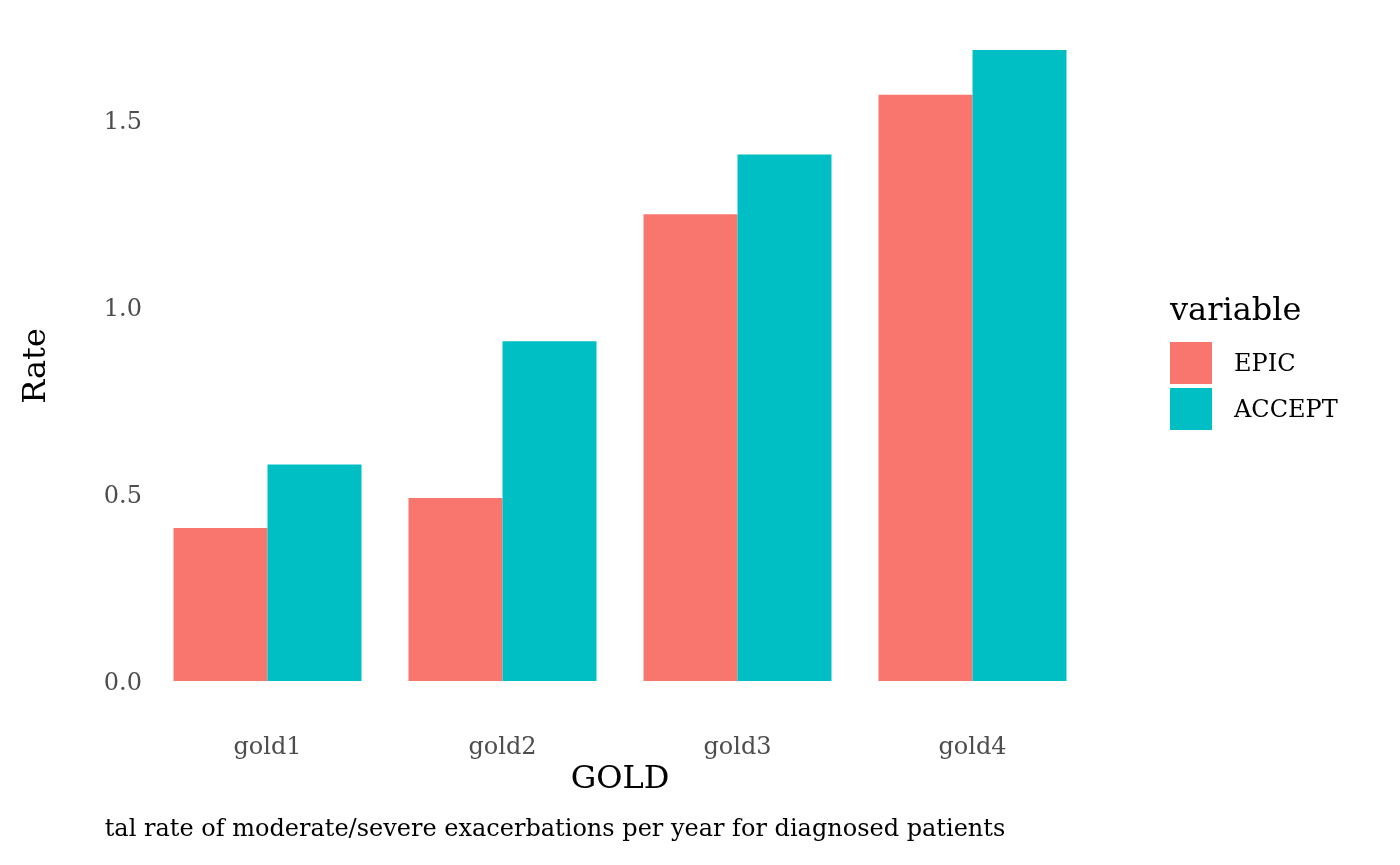 This screenshot has width=1400, height=865. Describe the element at coordinates (34, 366) in the screenshot. I see `y-axis-title: Rate` at that location.